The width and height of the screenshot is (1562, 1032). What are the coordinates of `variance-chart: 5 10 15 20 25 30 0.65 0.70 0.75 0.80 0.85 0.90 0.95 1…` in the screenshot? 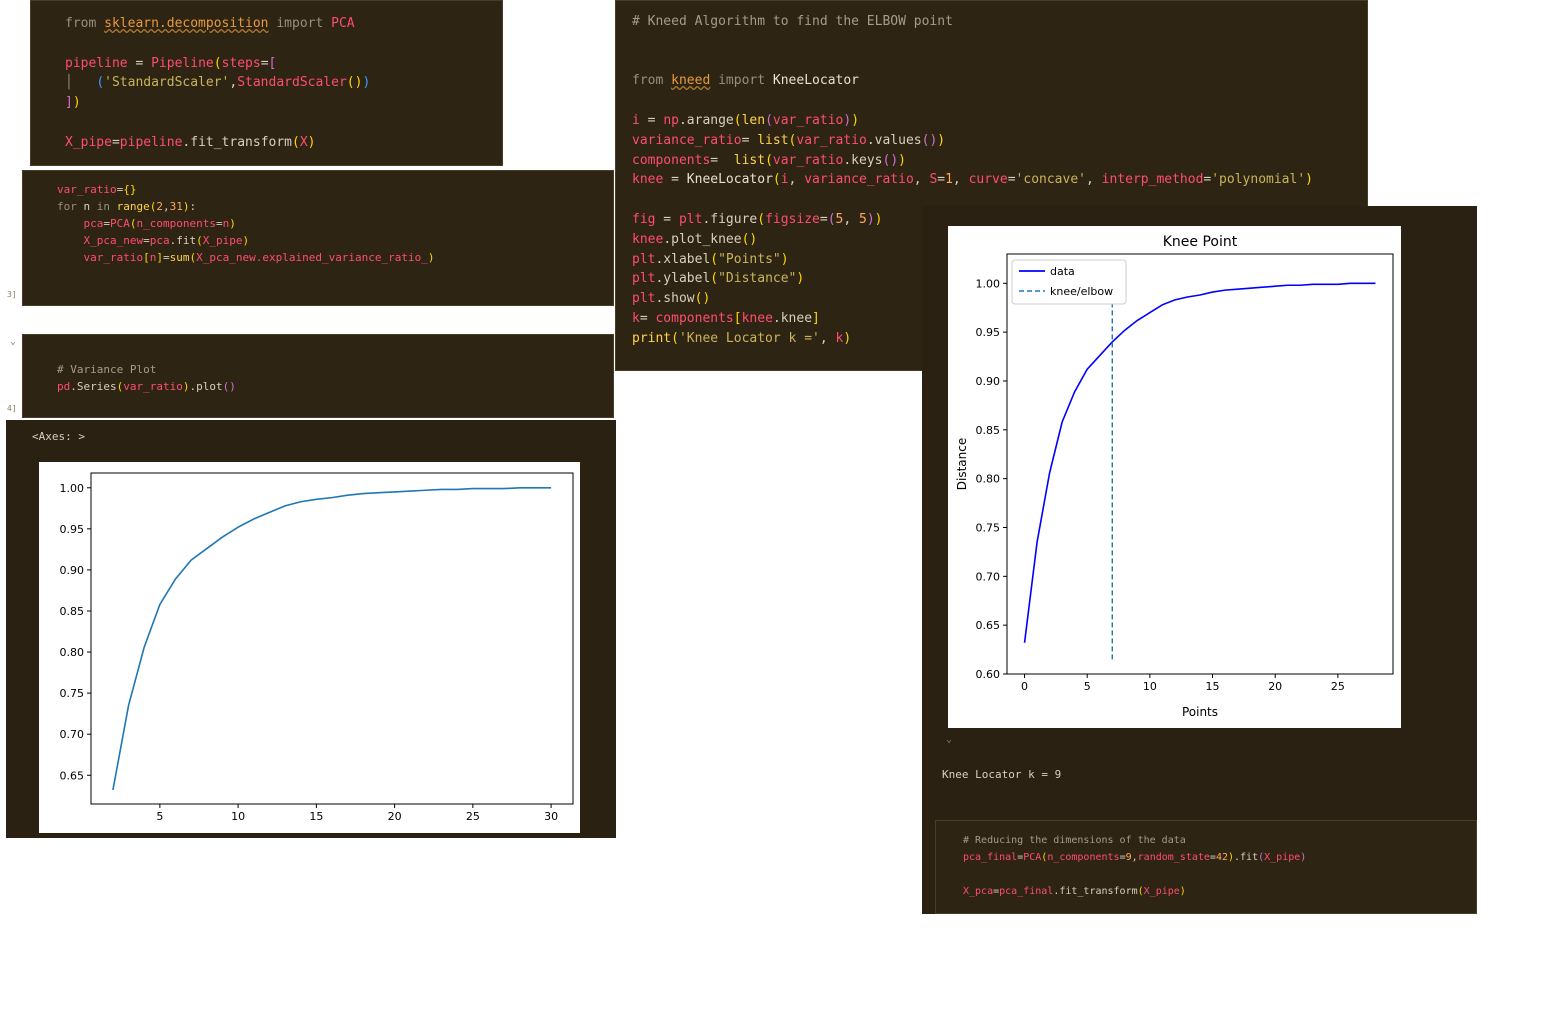 It's located at (309, 647).